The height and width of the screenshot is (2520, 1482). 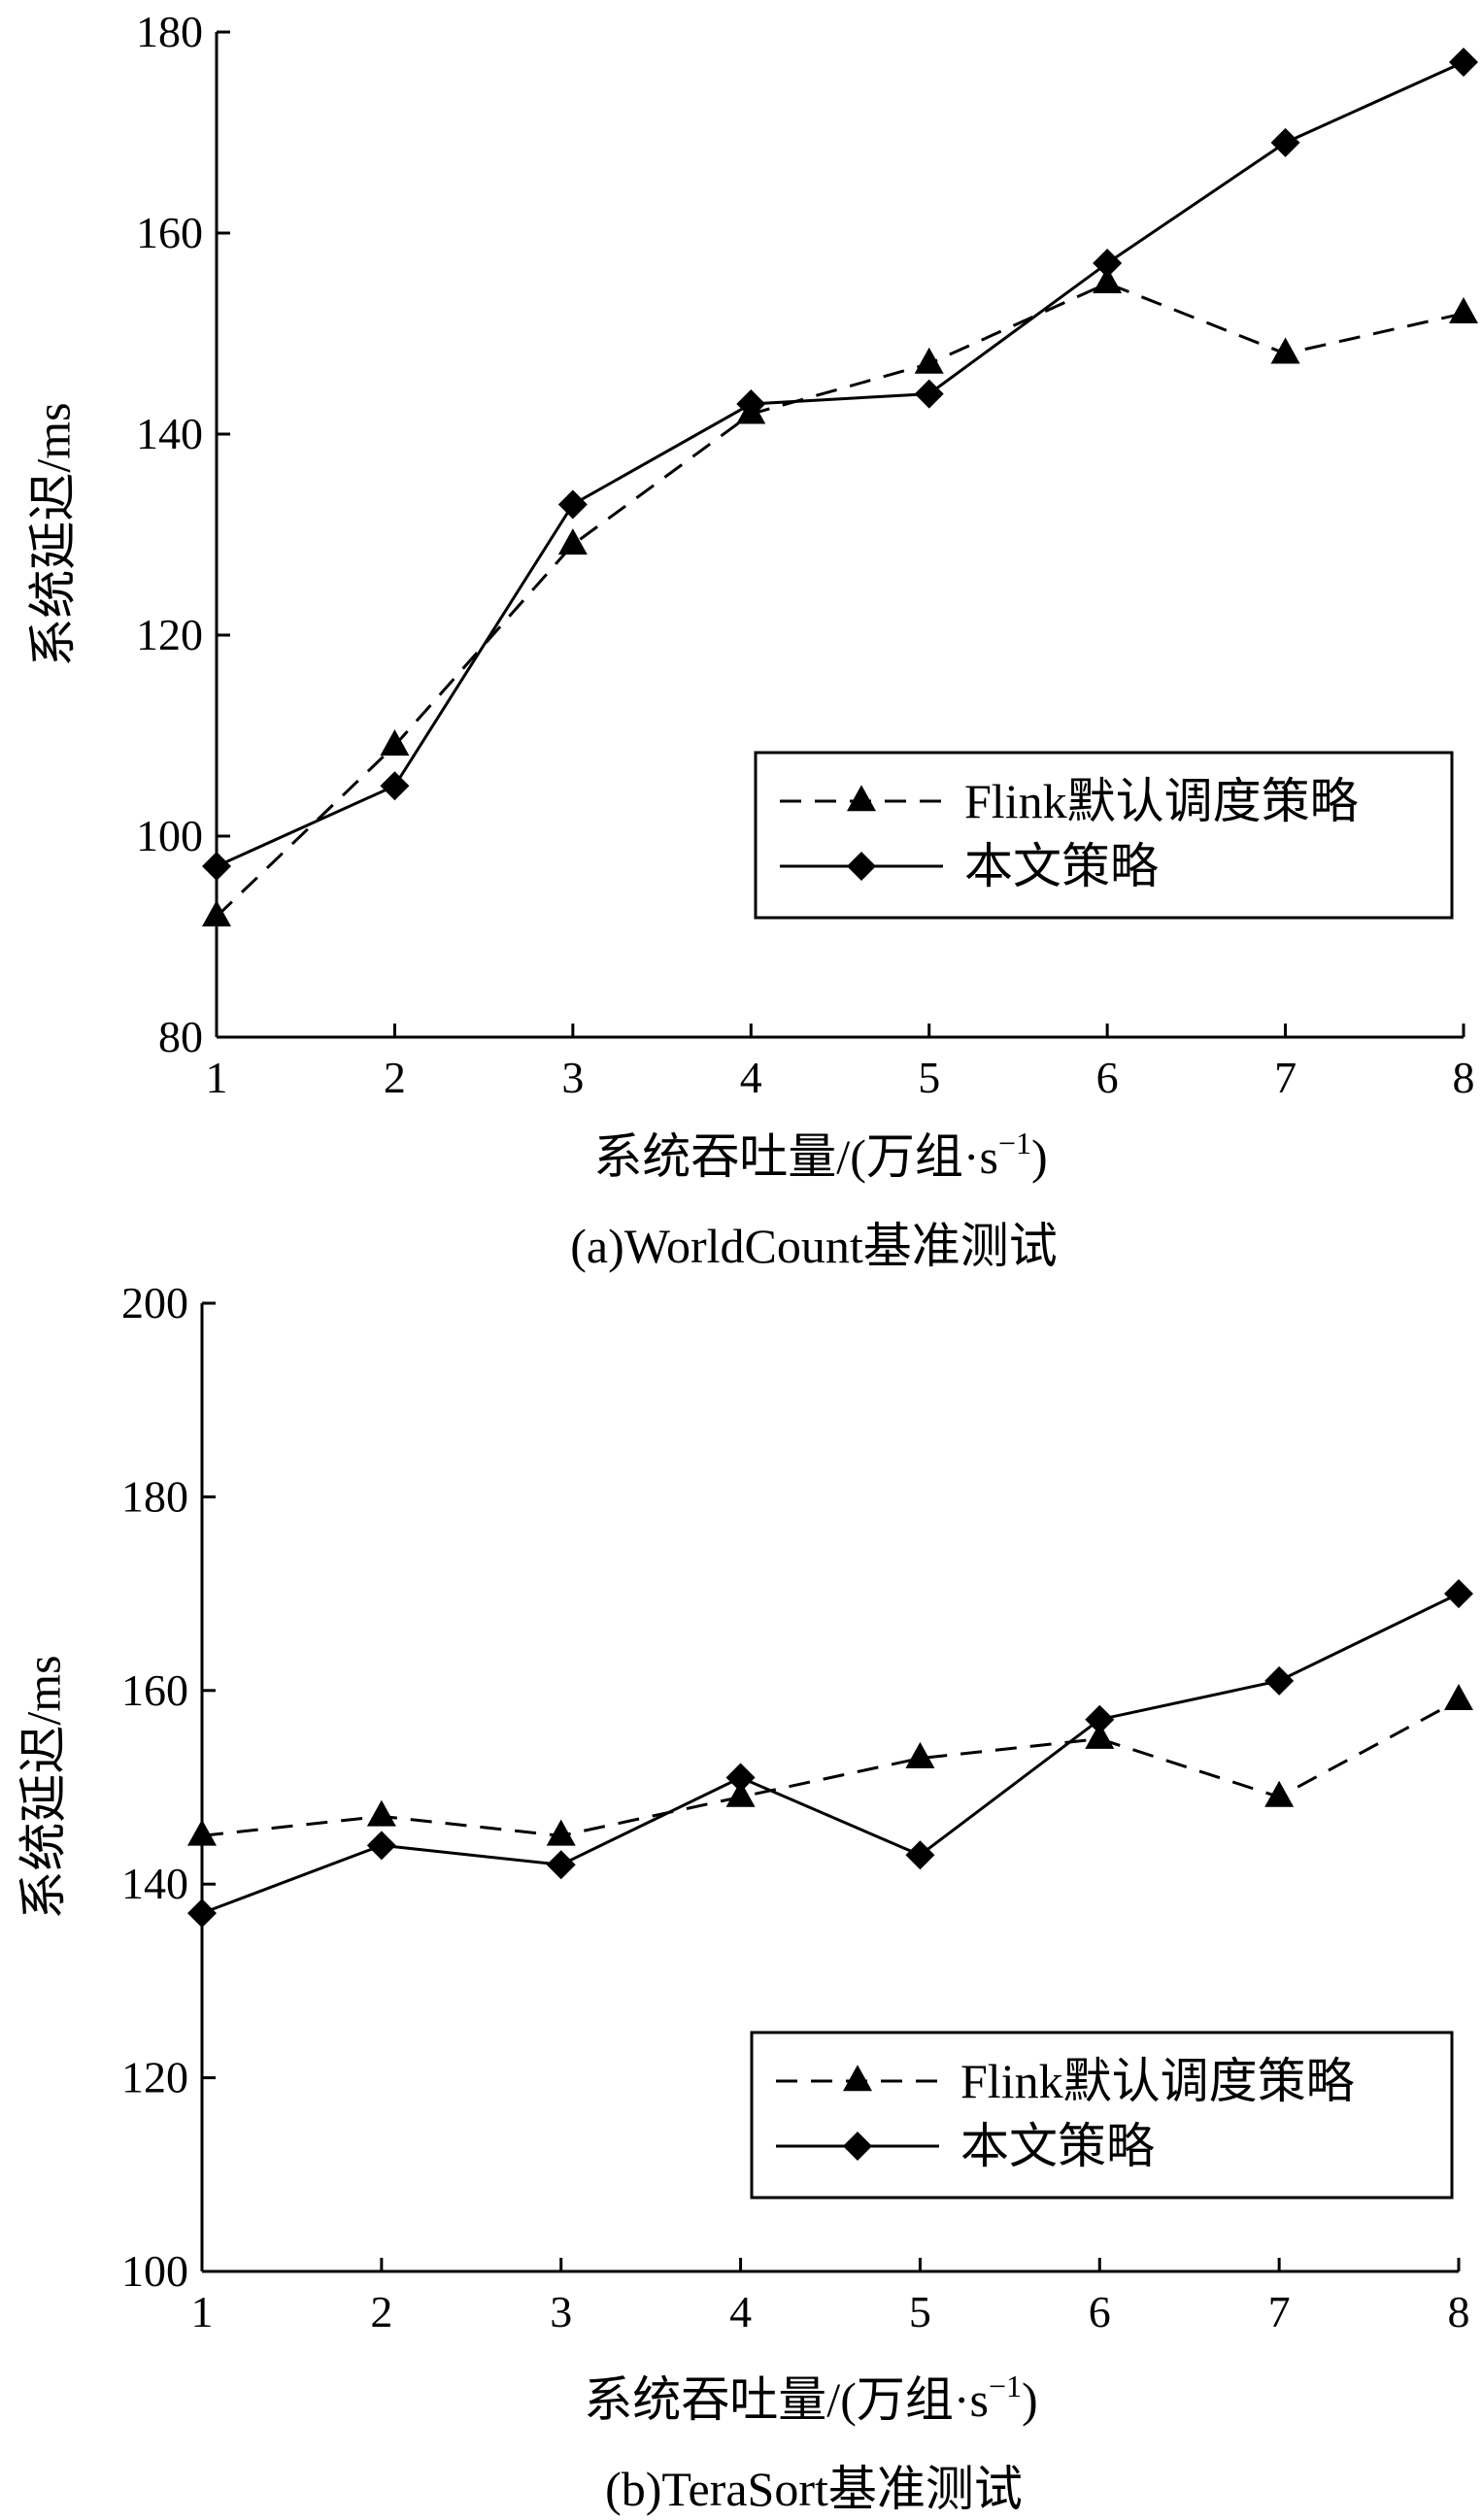 What do you see at coordinates (814, 1246) in the screenshot?
I see `panel-caption: (a)WorldCount基准测试` at bounding box center [814, 1246].